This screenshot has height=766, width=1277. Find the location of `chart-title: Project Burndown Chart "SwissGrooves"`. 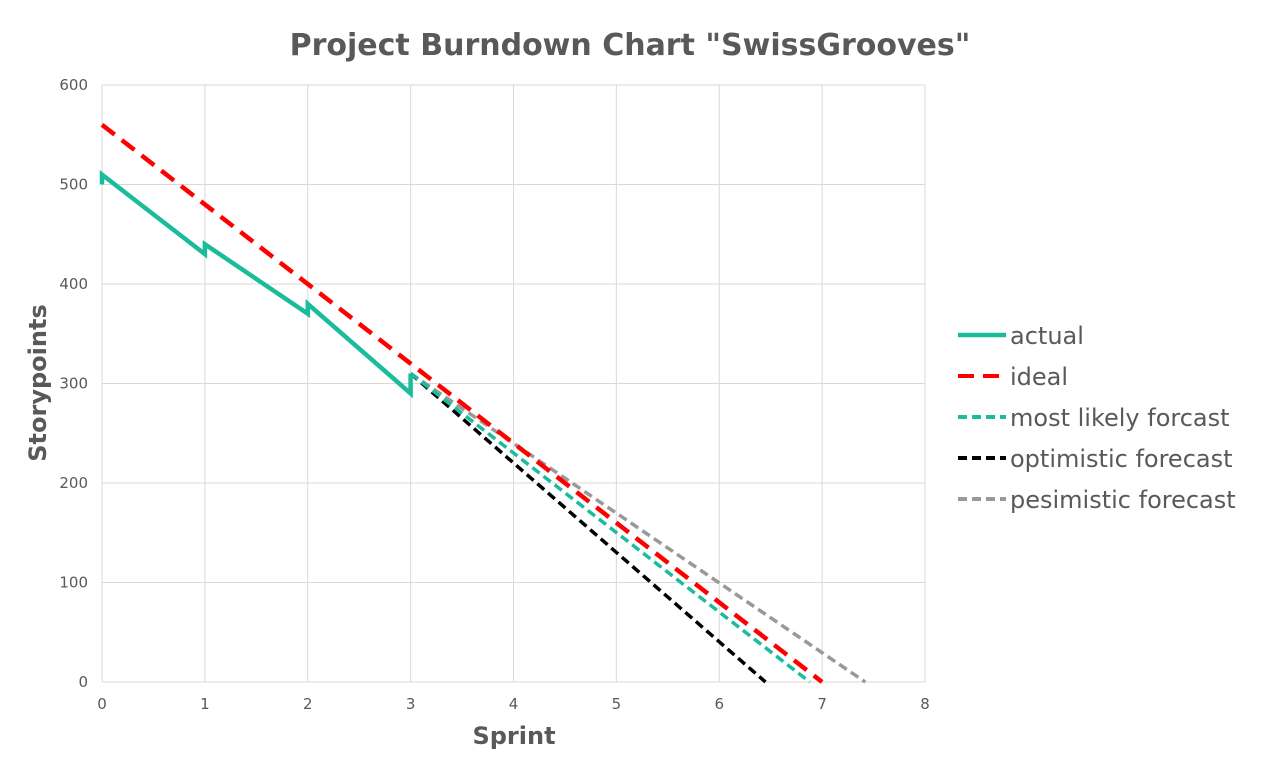

chart-title: Project Burndown Chart "SwissGrooves" is located at coordinates (630, 45).